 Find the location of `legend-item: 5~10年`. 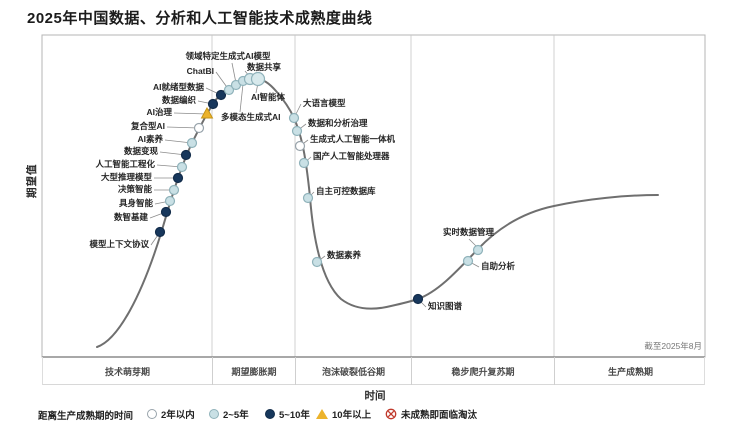

legend-item: 5~10年 is located at coordinates (287, 414).